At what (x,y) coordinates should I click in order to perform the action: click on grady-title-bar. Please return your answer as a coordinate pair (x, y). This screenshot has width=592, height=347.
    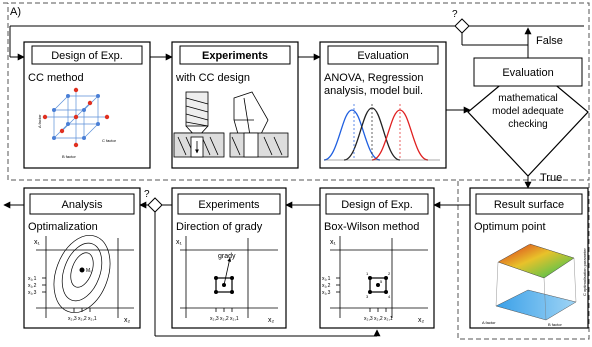
    Looking at the image, I should click on (229, 204).